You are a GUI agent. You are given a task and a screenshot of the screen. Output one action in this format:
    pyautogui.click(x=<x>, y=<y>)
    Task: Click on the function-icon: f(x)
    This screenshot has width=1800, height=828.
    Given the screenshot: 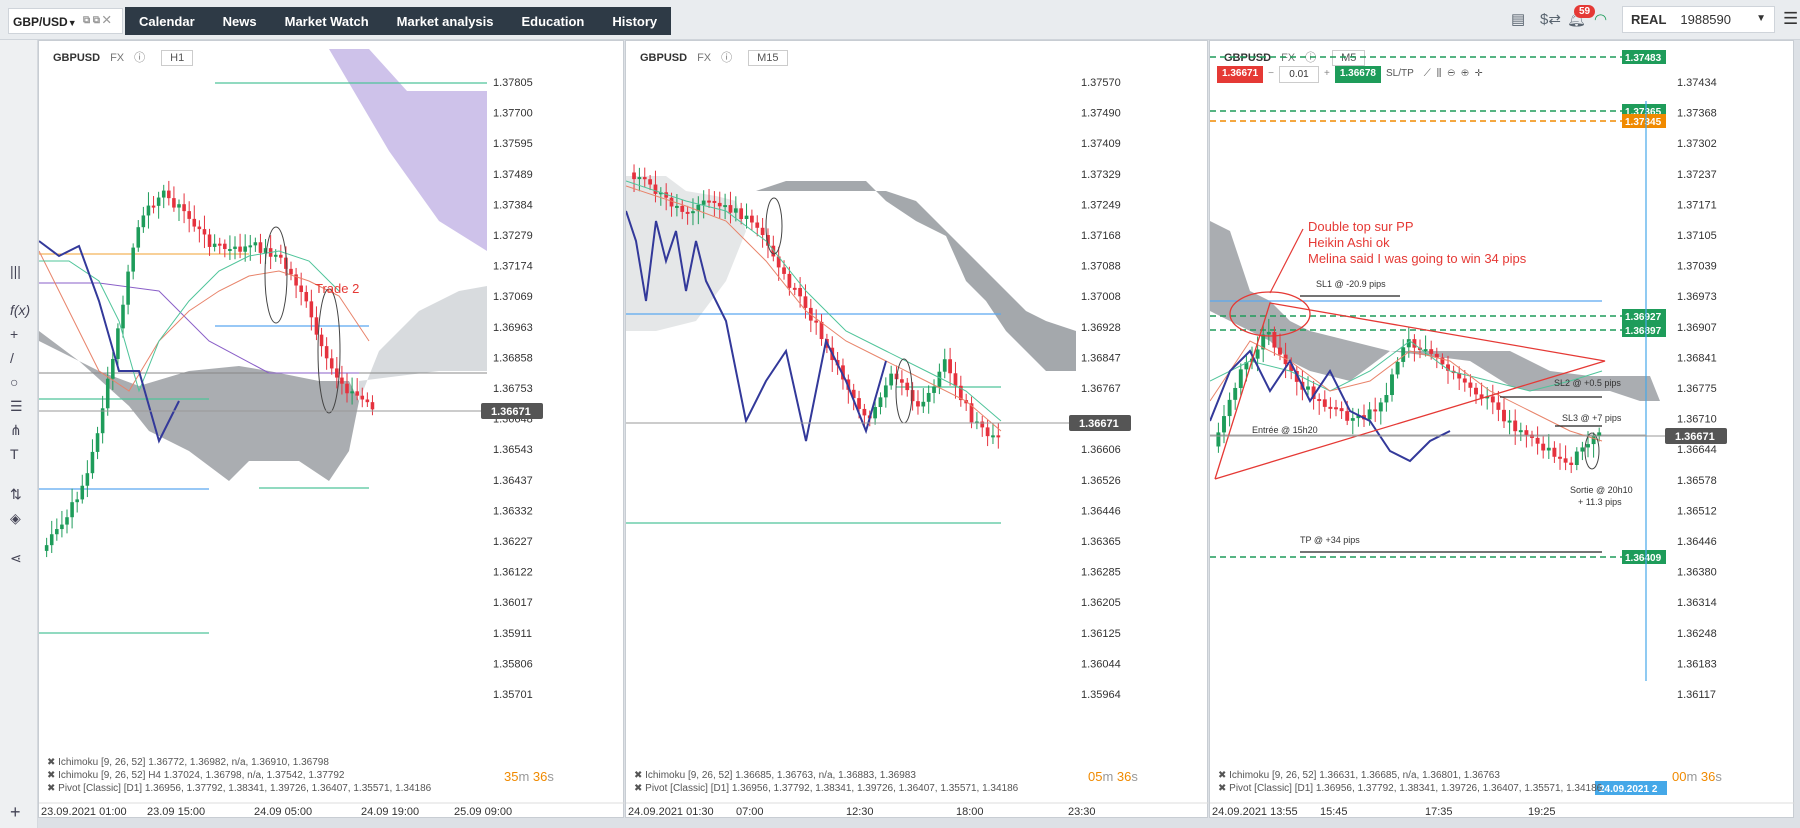 What is the action you would take?
    pyautogui.click(x=20, y=310)
    